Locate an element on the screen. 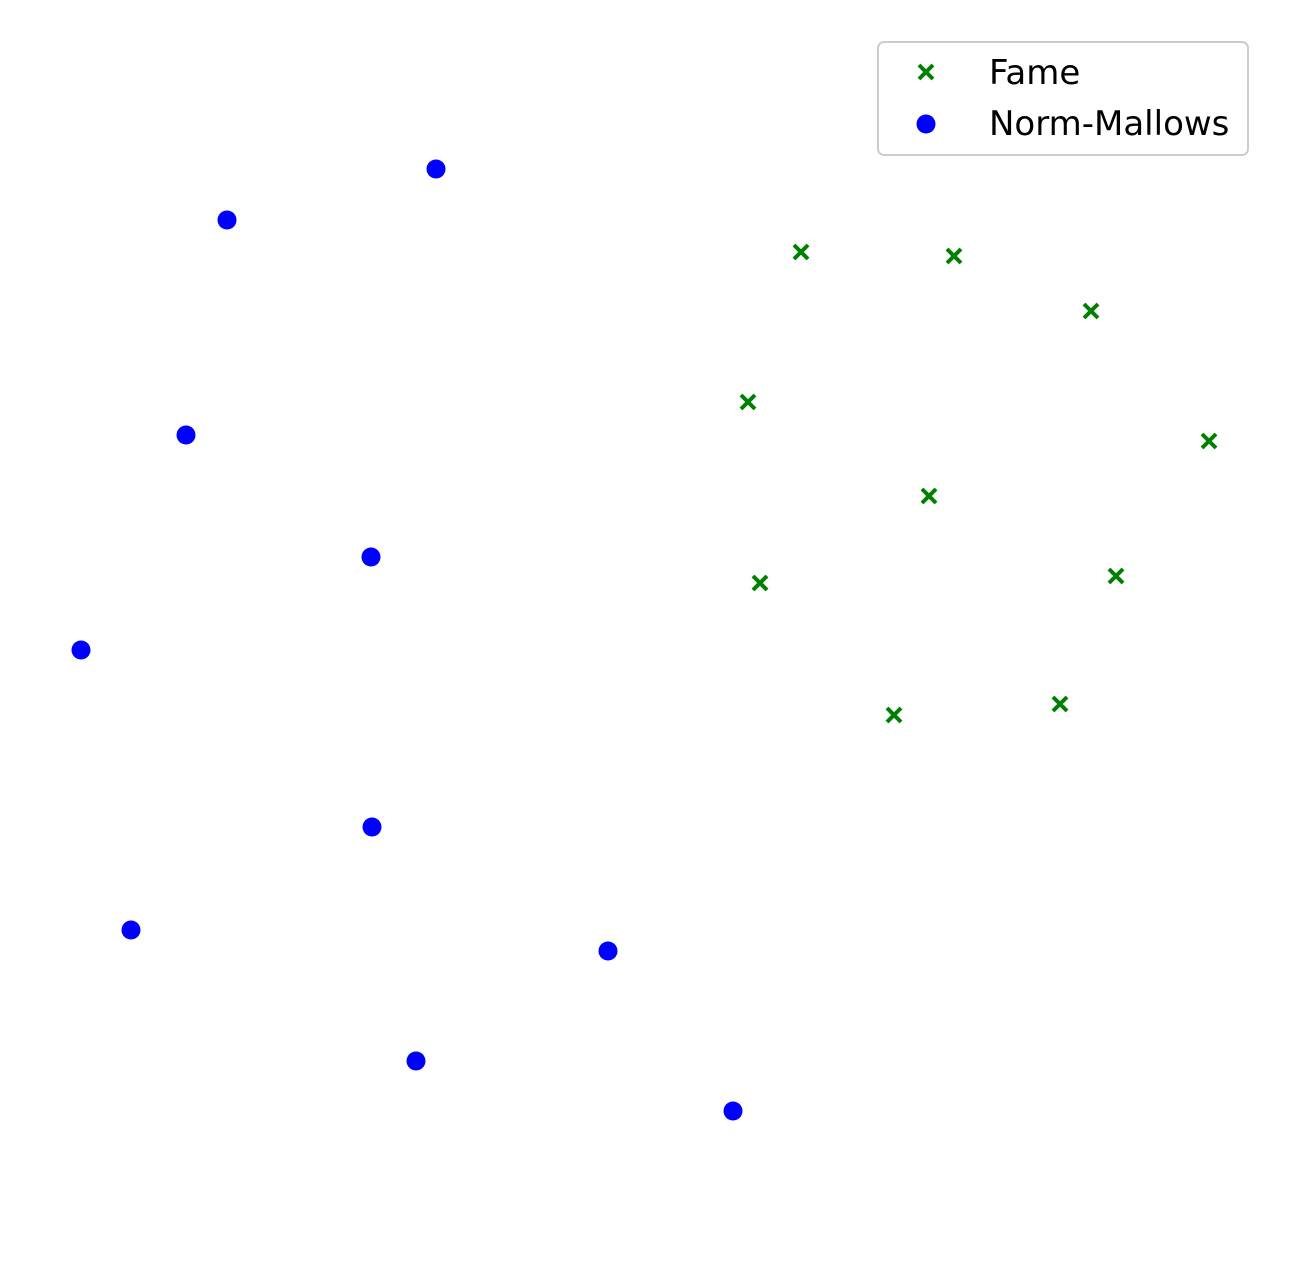 The image size is (1289, 1281). legend: Fame Norm-Mallows is located at coordinates (1063, 98).